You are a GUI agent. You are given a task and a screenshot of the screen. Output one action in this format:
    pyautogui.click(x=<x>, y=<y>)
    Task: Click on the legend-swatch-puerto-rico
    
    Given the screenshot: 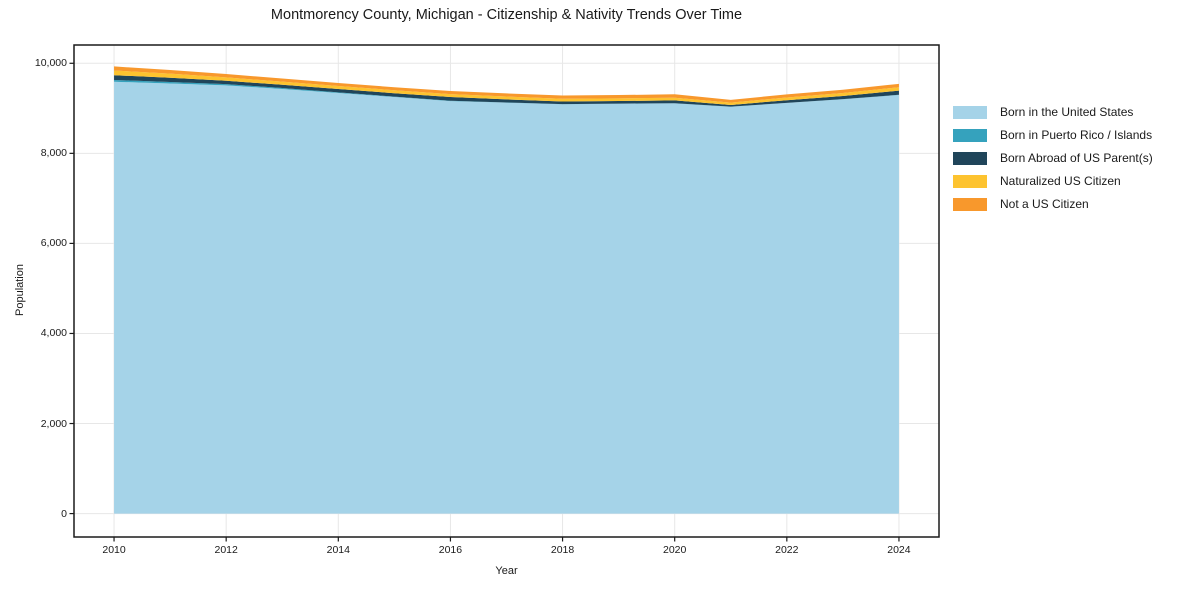 What is the action you would take?
    pyautogui.click(x=970, y=135)
    